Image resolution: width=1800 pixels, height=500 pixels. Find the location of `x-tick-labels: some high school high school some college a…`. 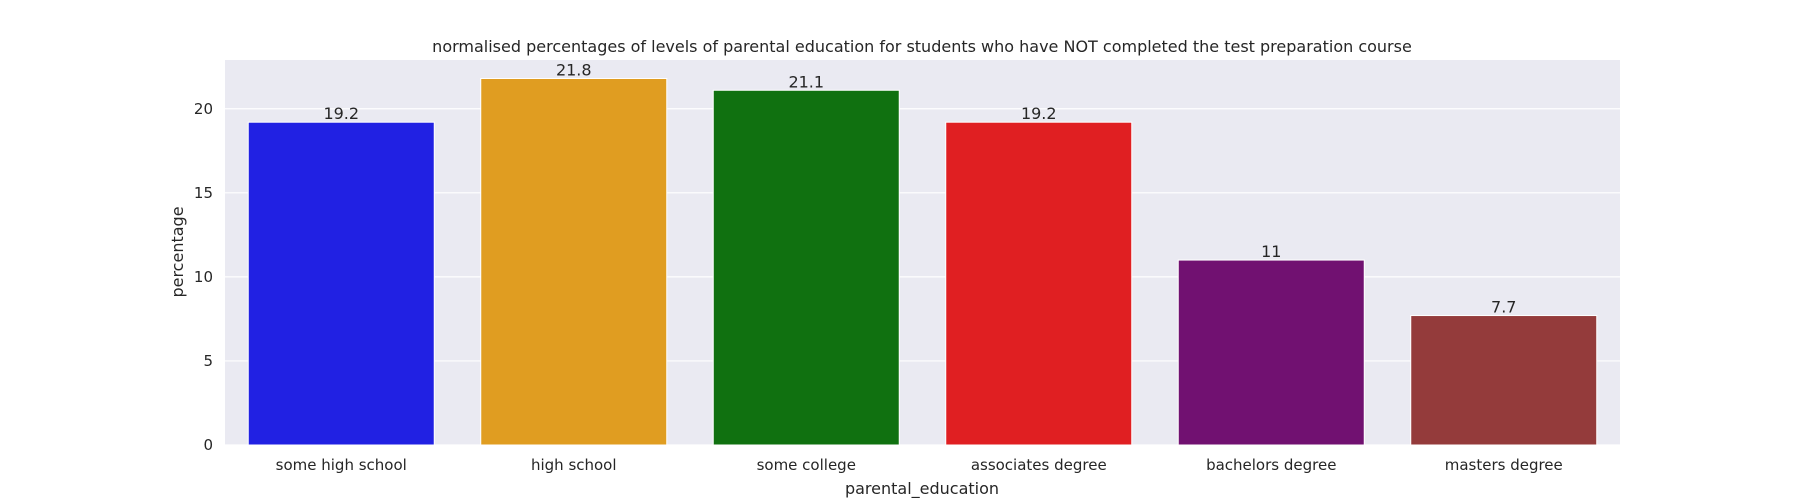

x-tick-labels: some high school high school some college a… is located at coordinates (919, 465).